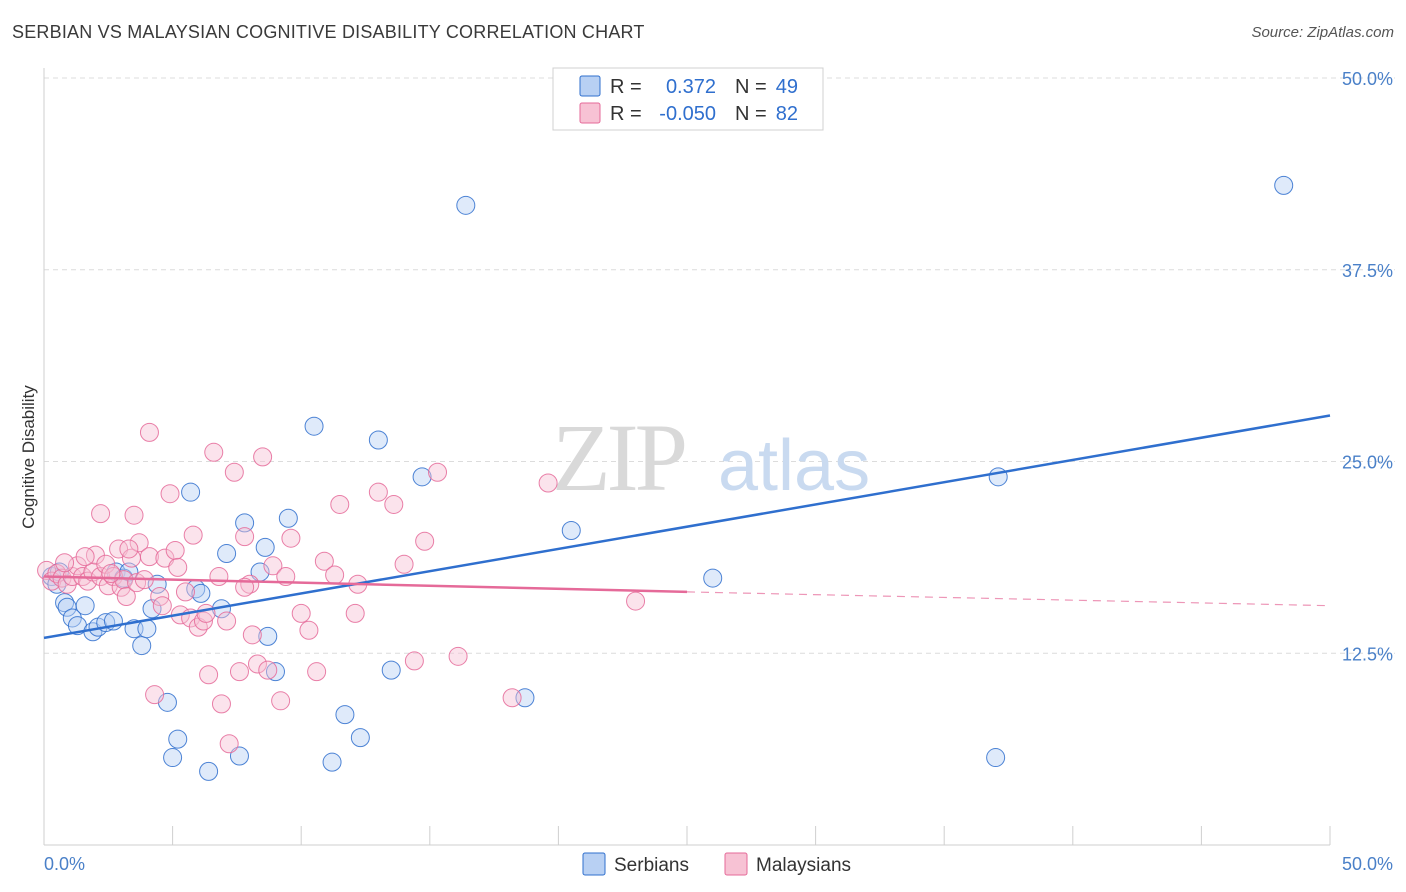 The image size is (1406, 892). Describe the element at coordinates (1008, 599) in the screenshot. I see `malaysians-trend-extension` at that location.